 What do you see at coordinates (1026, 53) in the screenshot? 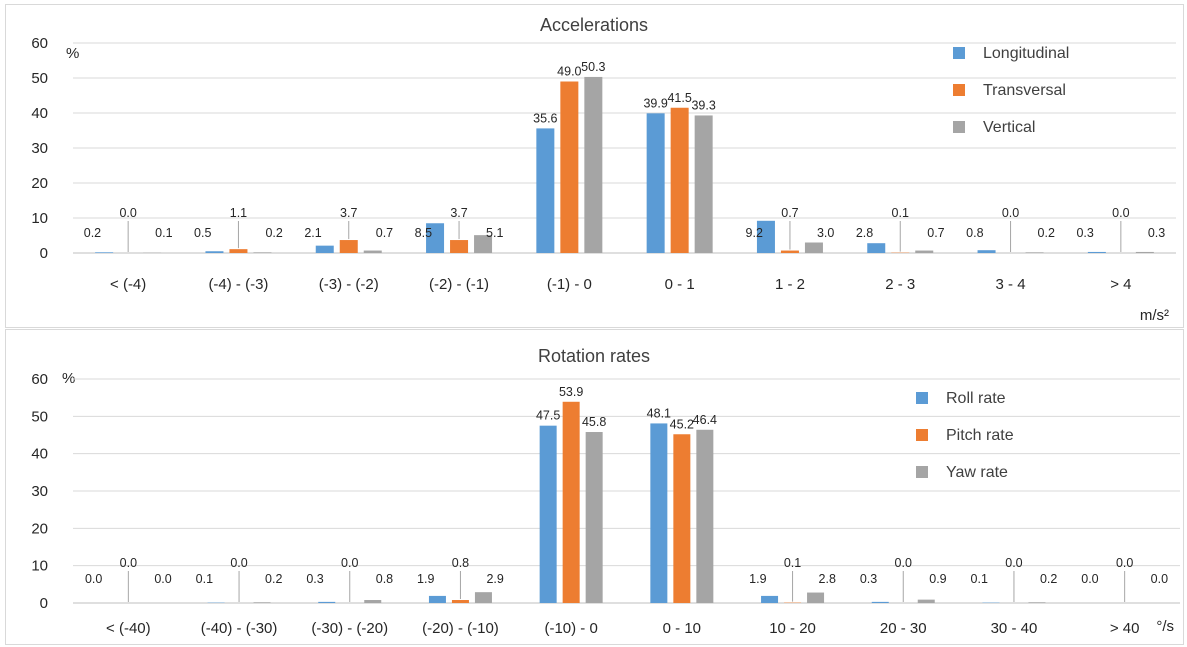
I see `legend-label: Longitudinal` at bounding box center [1026, 53].